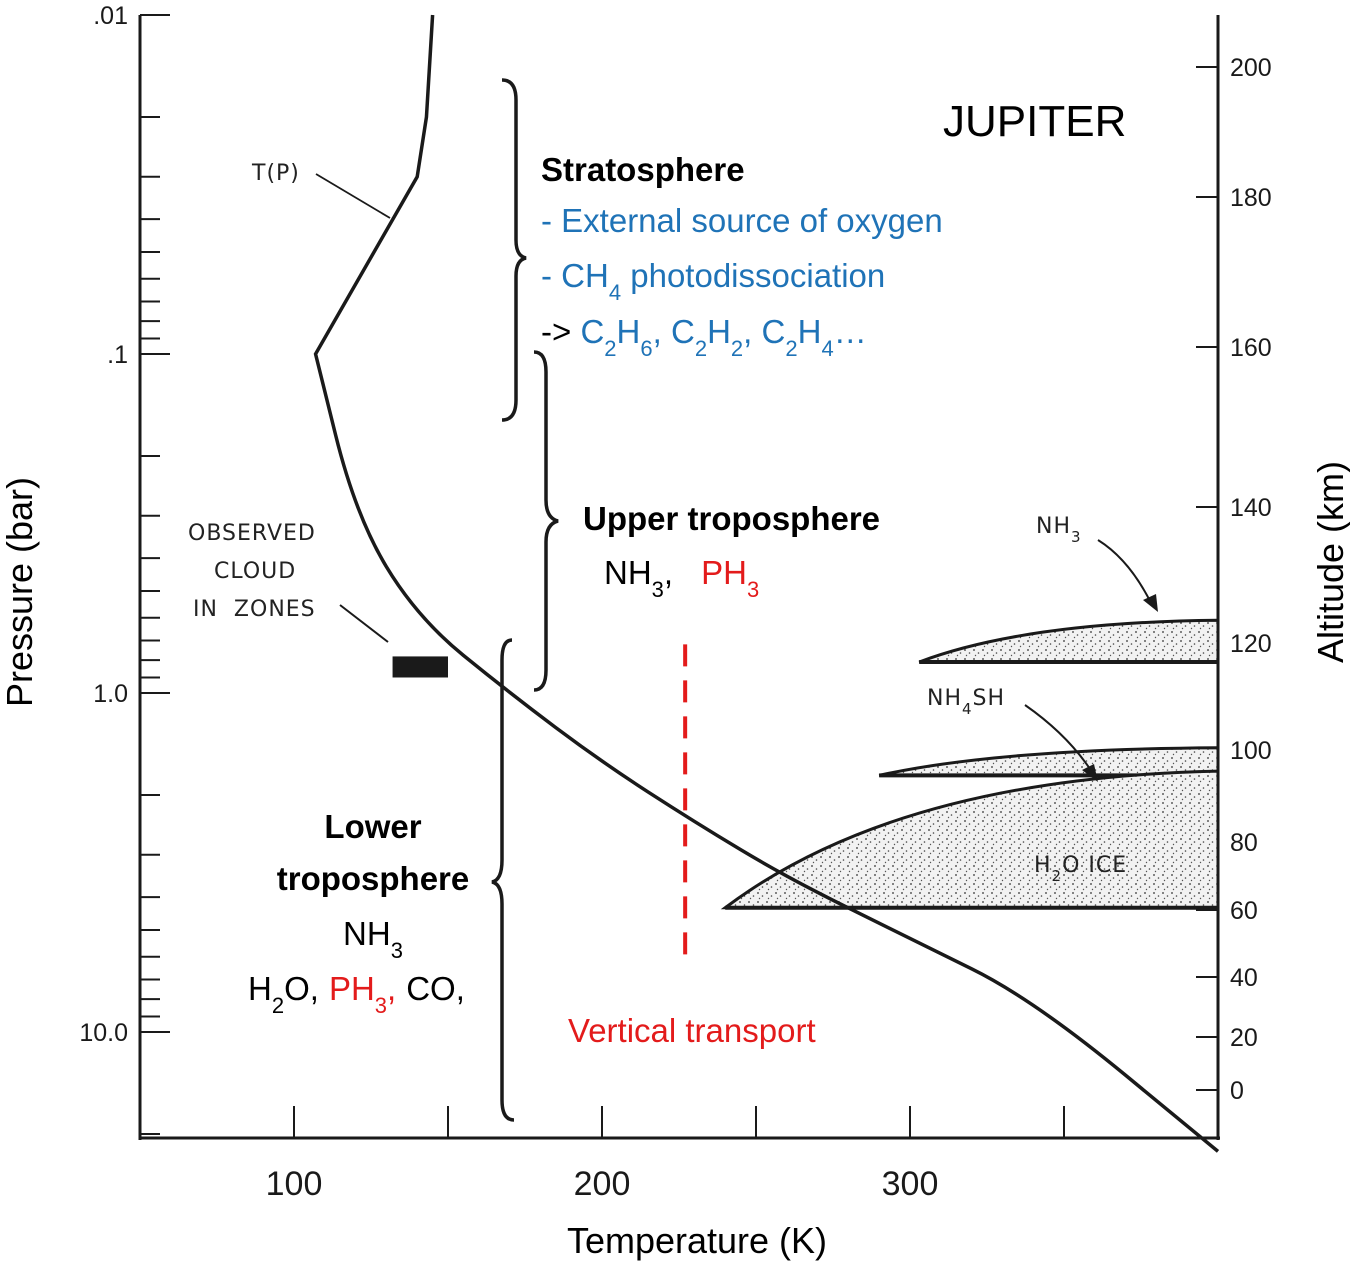 This screenshot has height=1263, width=1350. I want to click on y2-tick-label: 40, so click(1244, 978).